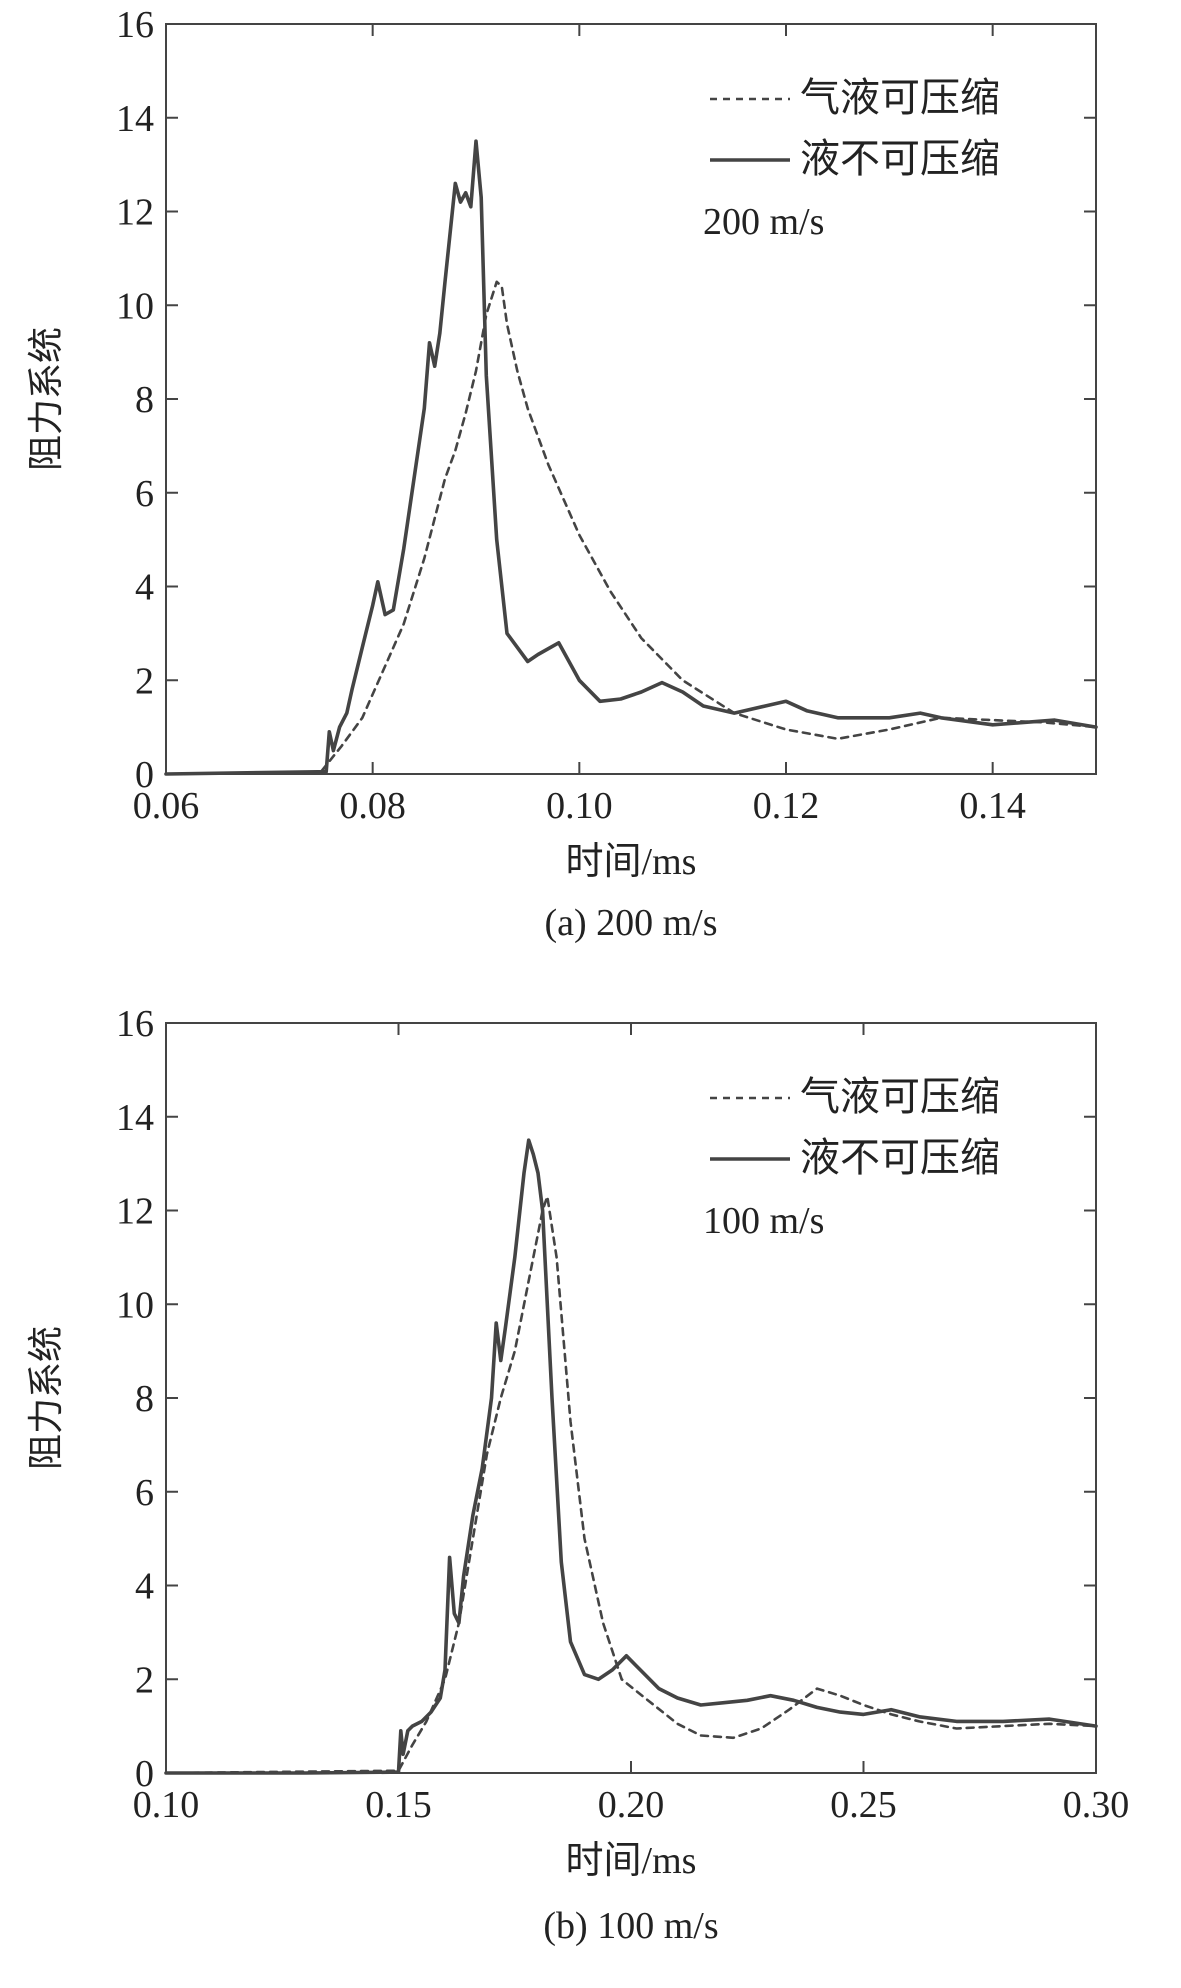 The image size is (1181, 1988). I want to click on x-tick-label: 0.25, so click(863, 1805).